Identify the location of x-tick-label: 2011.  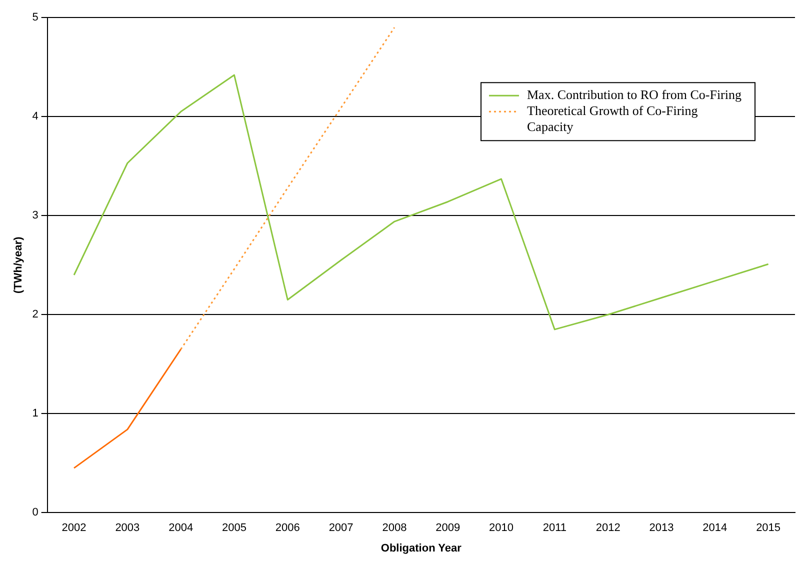
(554, 528).